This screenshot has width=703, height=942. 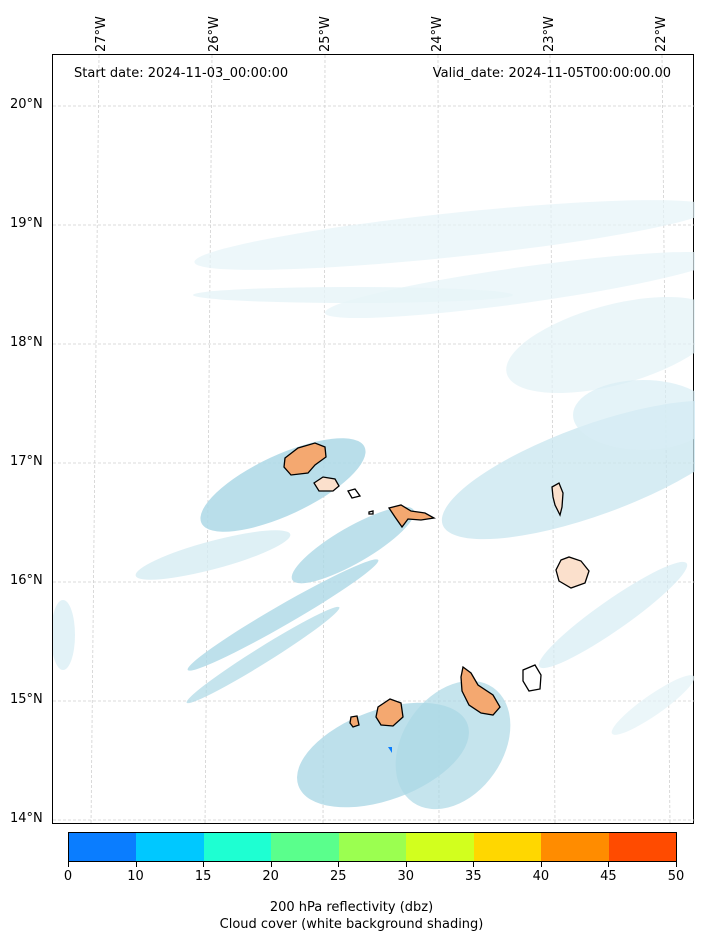 I want to click on colorbar-tick-label: 0, so click(x=68, y=876).